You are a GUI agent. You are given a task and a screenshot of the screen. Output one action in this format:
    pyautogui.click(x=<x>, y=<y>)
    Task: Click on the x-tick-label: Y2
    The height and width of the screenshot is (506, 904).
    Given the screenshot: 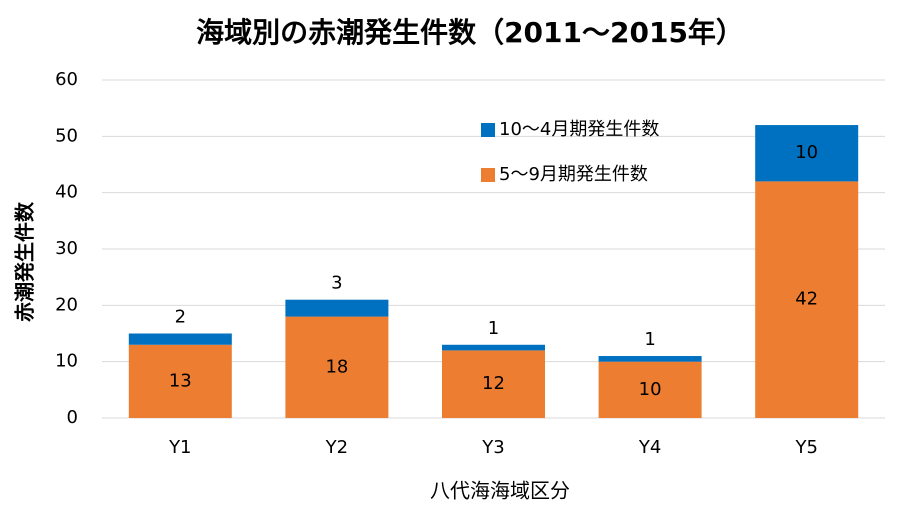 What is the action you would take?
    pyautogui.click(x=336, y=447)
    